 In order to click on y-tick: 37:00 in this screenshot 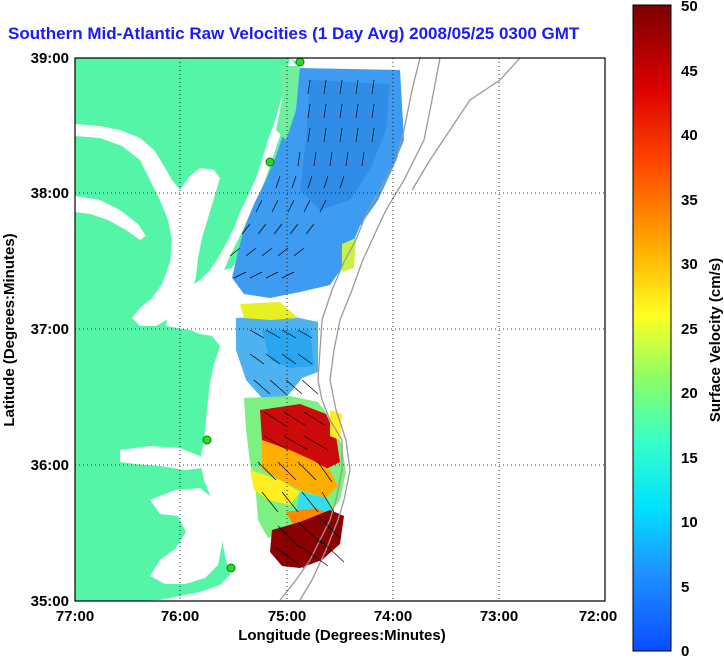, I will do `click(50, 329)`.